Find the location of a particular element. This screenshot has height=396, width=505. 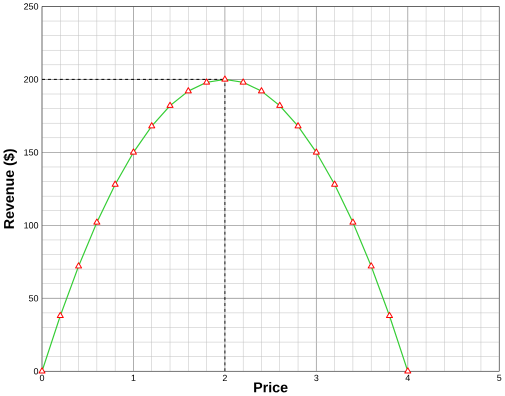

x-tick-label: 1 is located at coordinates (134, 378).